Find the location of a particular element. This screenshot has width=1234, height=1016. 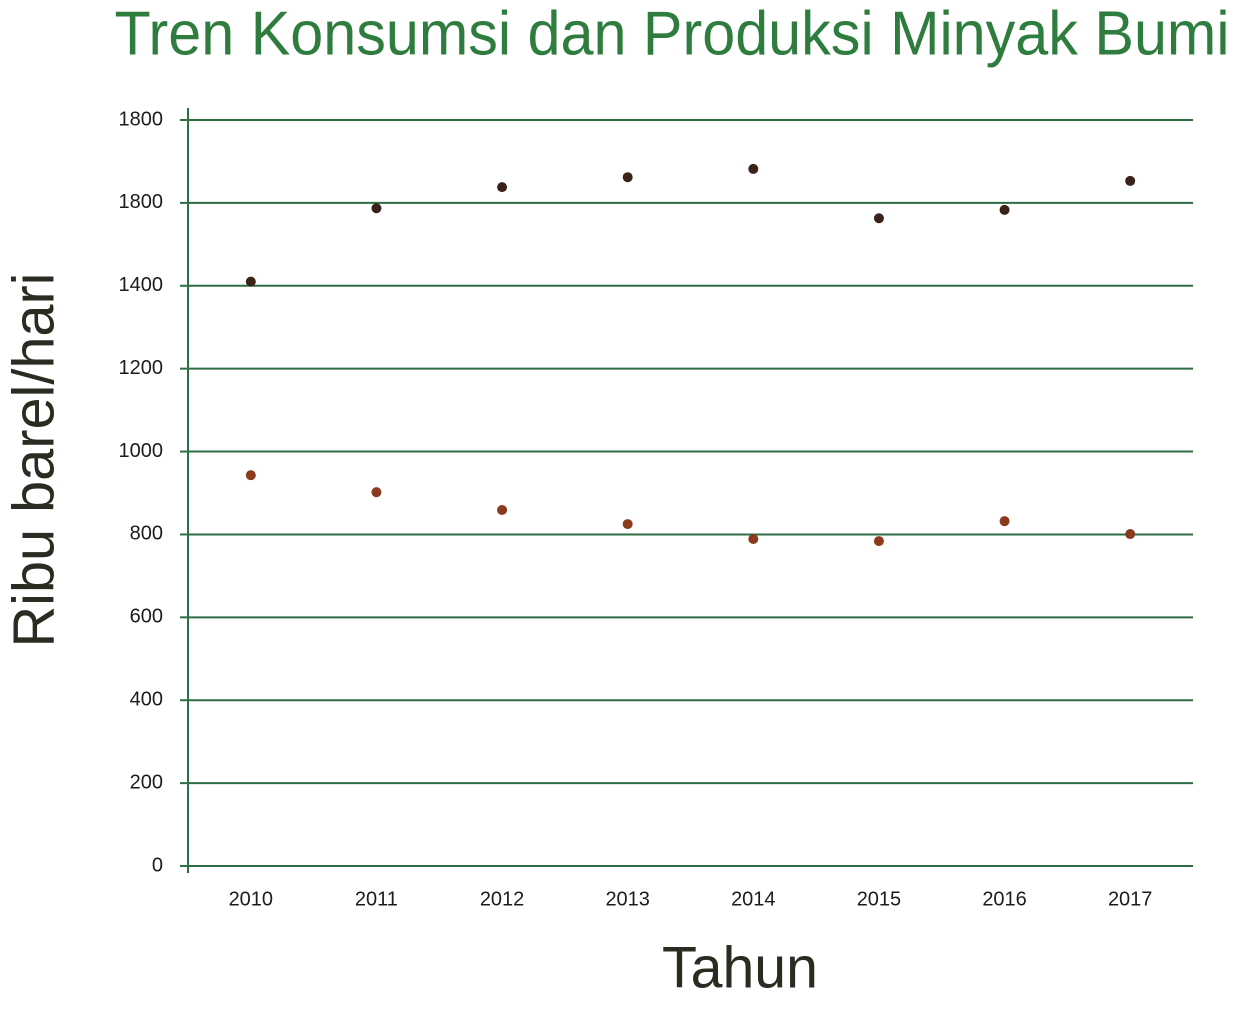

y-tick-label: 200 is located at coordinates (146, 782).